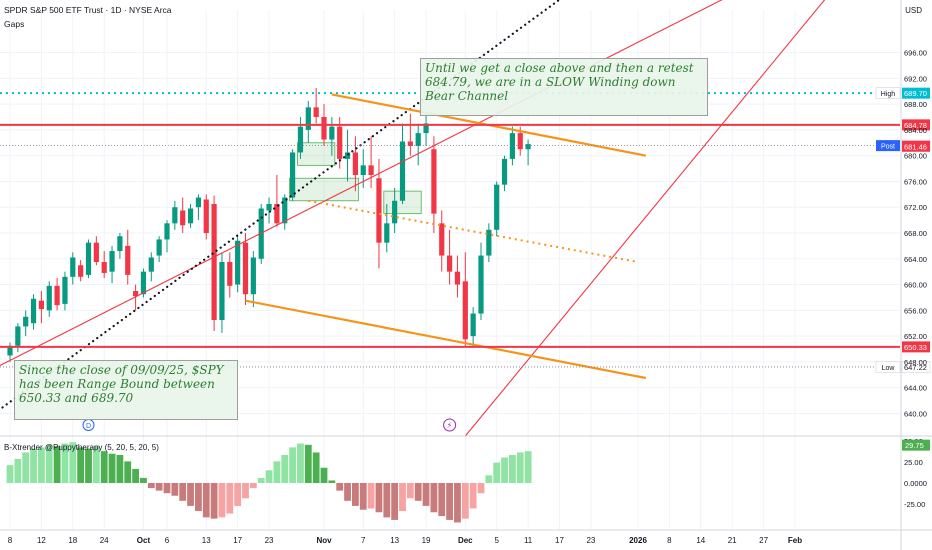 The height and width of the screenshot is (550, 932). Describe the element at coordinates (473, 231) in the screenshot. I see `trend-line-orange-mid` at that location.